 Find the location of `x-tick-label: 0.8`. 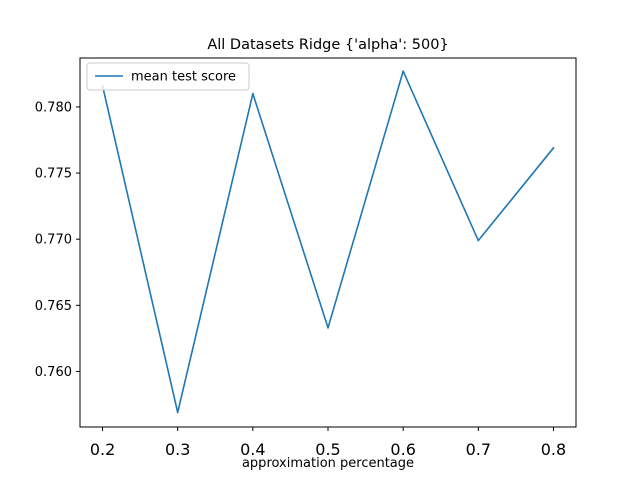

x-tick-label: 0.8 is located at coordinates (553, 449).